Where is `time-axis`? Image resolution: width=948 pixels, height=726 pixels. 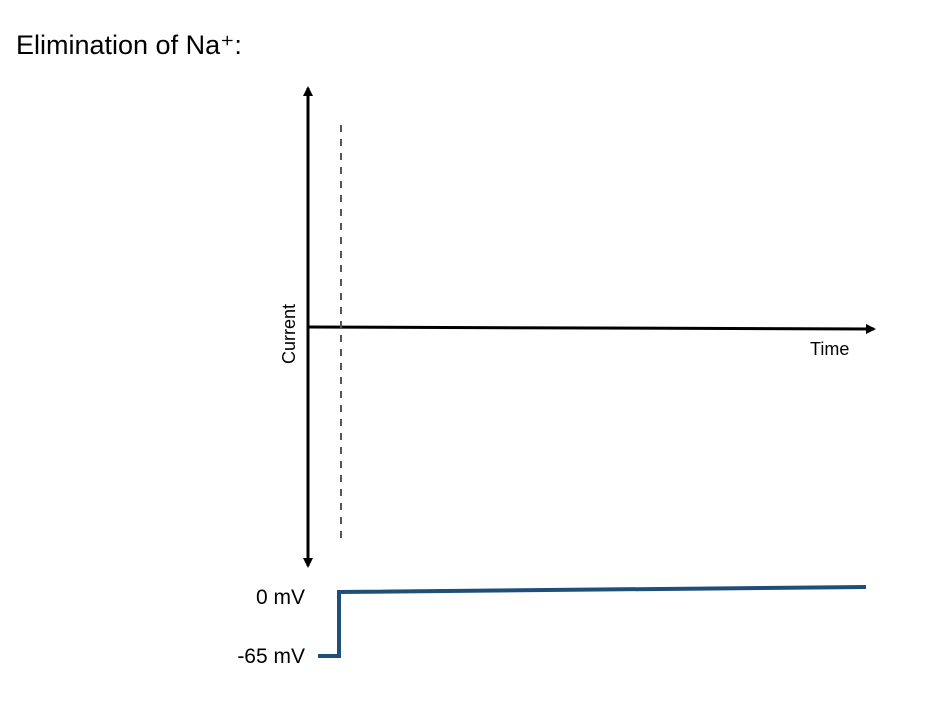 time-axis is located at coordinates (591, 328).